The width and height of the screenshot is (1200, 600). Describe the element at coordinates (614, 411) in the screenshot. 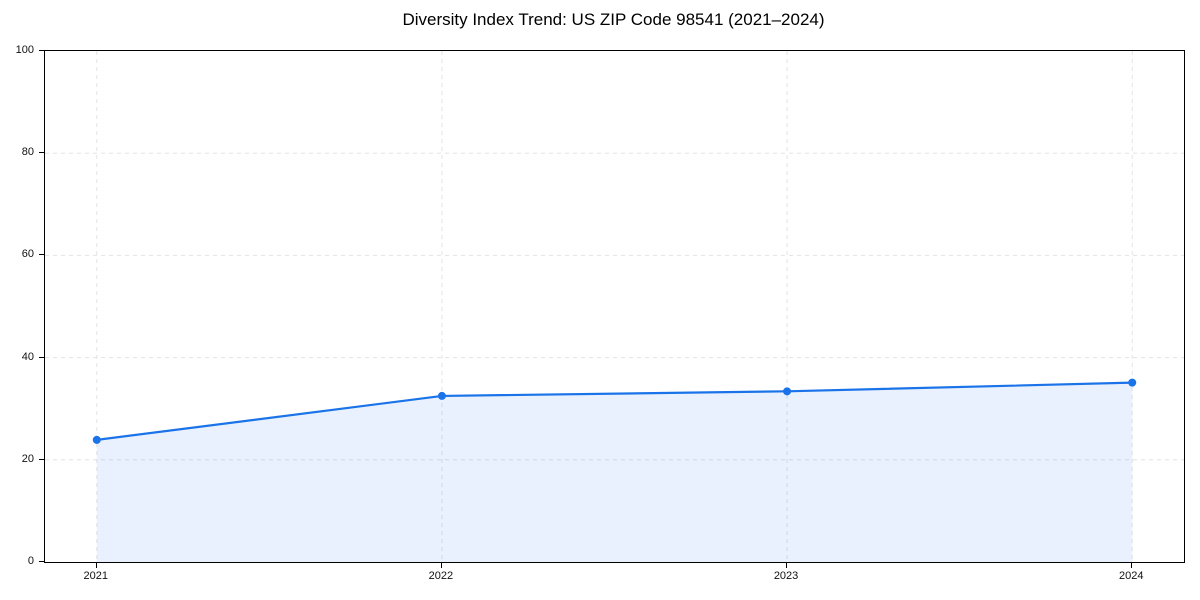

I see `trend-line` at that location.